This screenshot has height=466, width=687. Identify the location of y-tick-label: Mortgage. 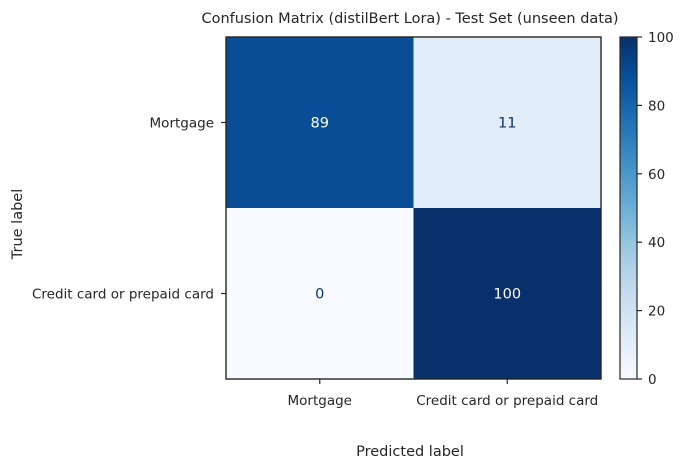
(182, 124).